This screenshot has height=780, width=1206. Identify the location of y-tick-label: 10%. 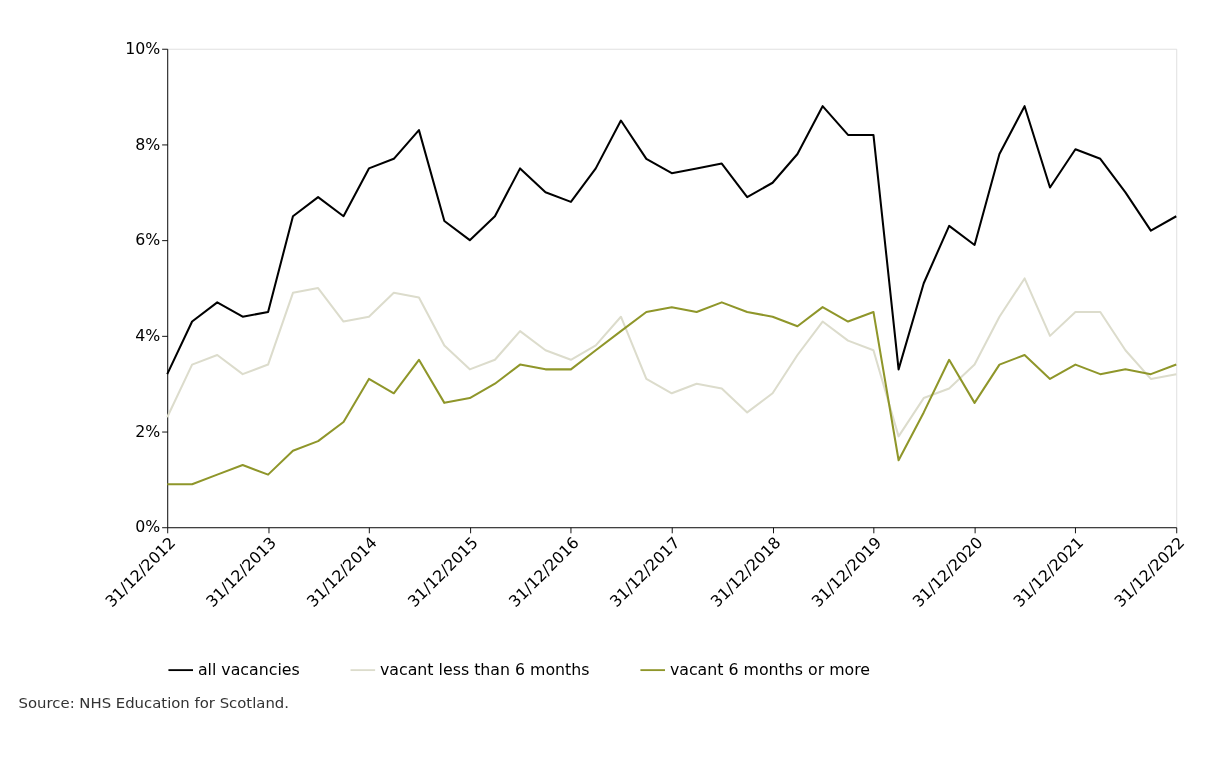
(143, 48).